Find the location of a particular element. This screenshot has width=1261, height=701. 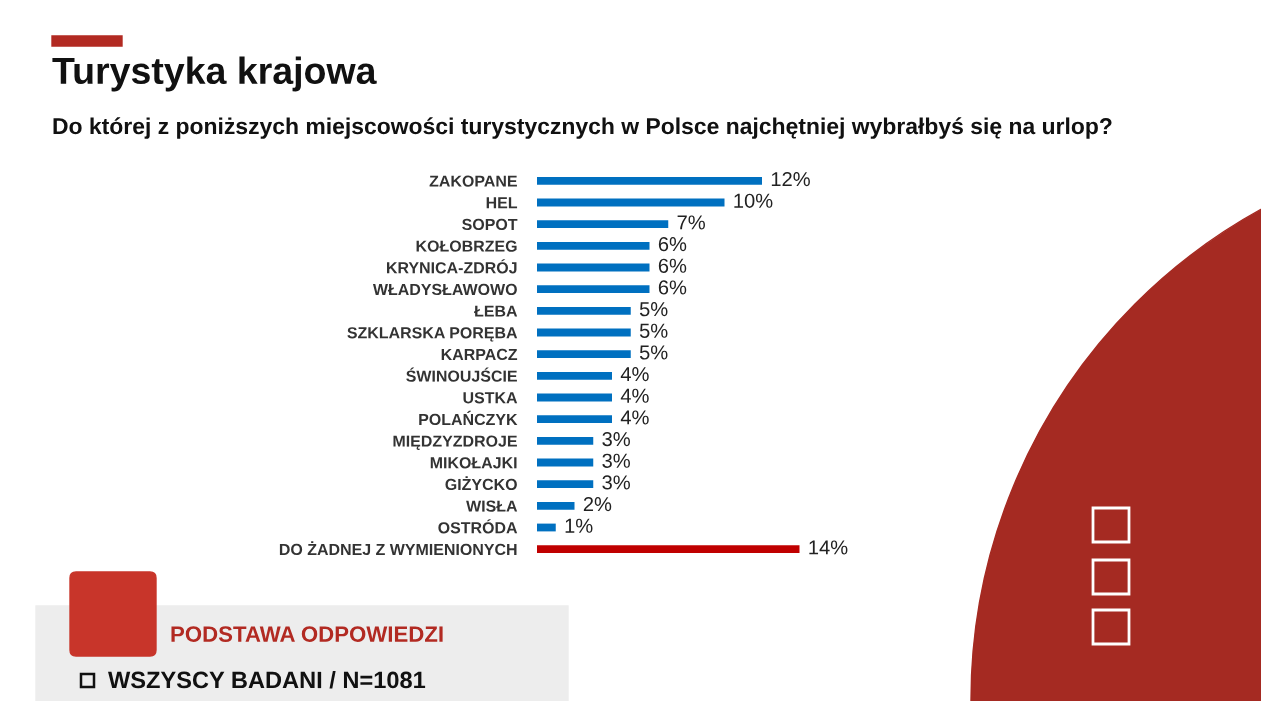

y-tick-label: DO ŻADNEJ Z WYMIENIONYCH is located at coordinates (398, 548).